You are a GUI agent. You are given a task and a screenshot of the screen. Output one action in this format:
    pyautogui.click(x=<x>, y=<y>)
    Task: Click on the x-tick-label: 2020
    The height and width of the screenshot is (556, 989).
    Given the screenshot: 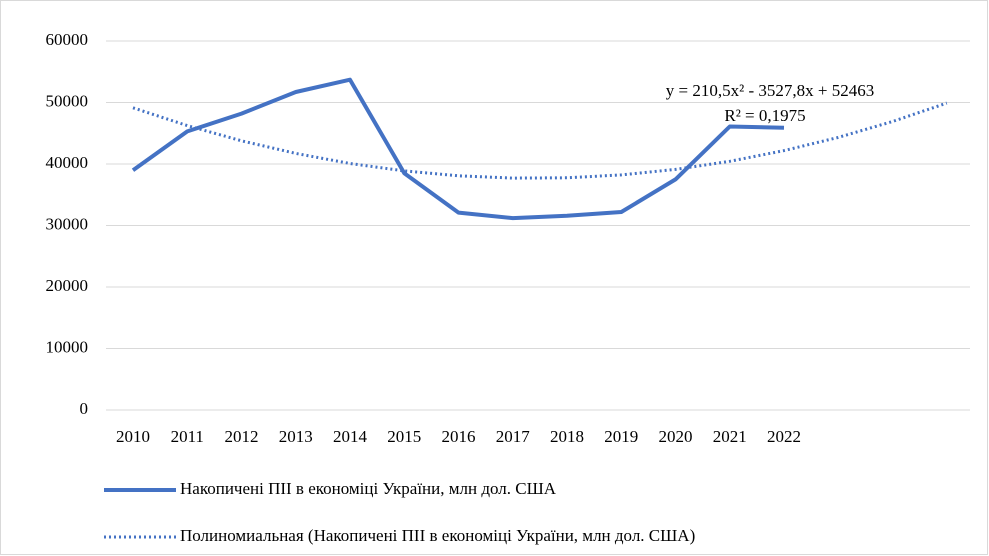 What is the action you would take?
    pyautogui.click(x=676, y=436)
    